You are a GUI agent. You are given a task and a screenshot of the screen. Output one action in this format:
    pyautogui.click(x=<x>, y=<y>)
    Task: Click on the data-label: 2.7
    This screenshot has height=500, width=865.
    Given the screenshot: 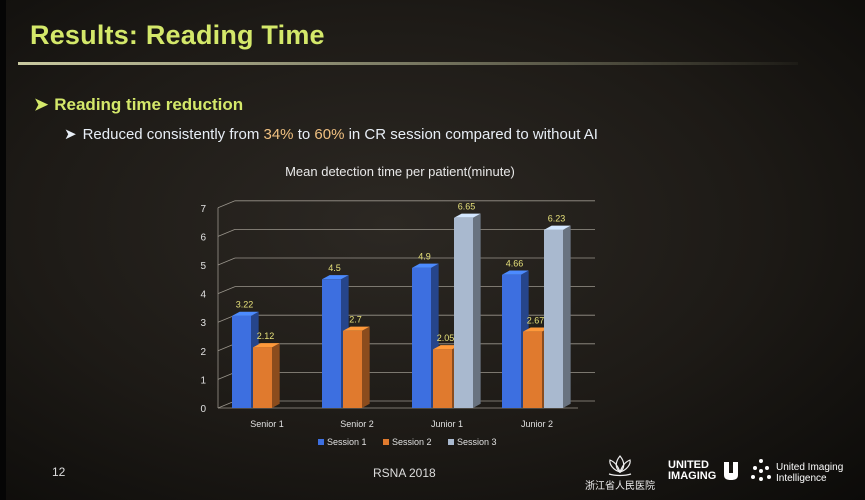 What is the action you would take?
    pyautogui.click(x=355, y=320)
    